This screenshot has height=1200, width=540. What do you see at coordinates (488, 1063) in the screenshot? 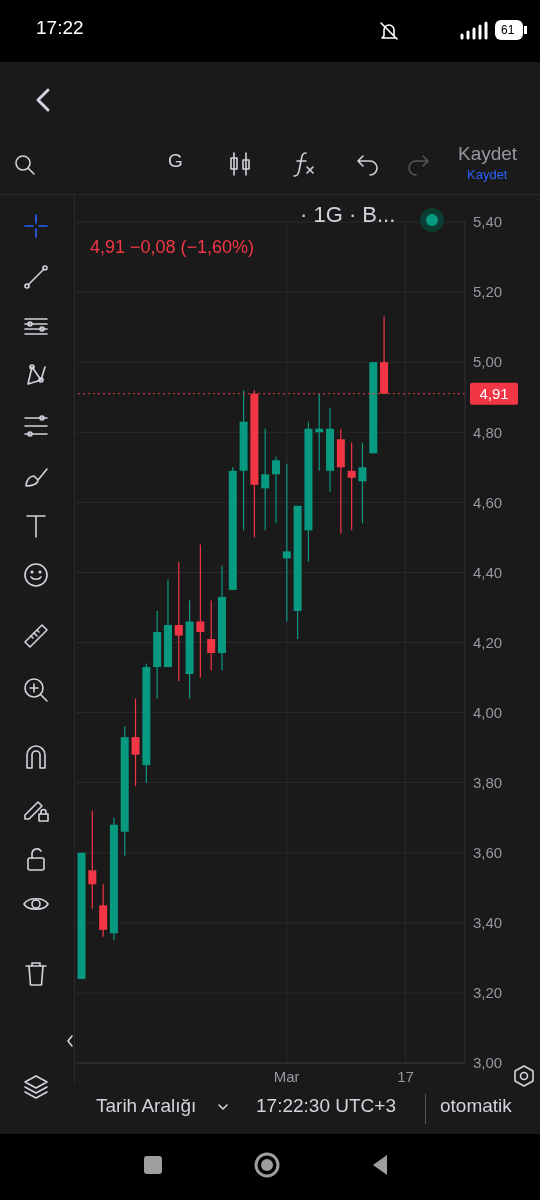
I see `y-tick-label: 3,00` at bounding box center [488, 1063].